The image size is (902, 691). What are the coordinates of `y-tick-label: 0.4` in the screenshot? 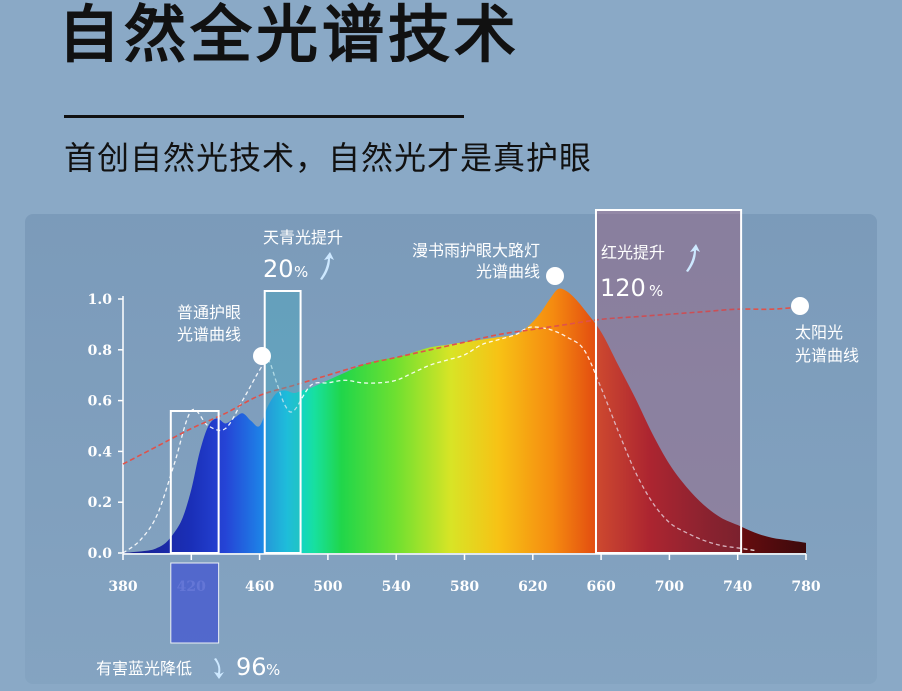 It's located at (100, 452).